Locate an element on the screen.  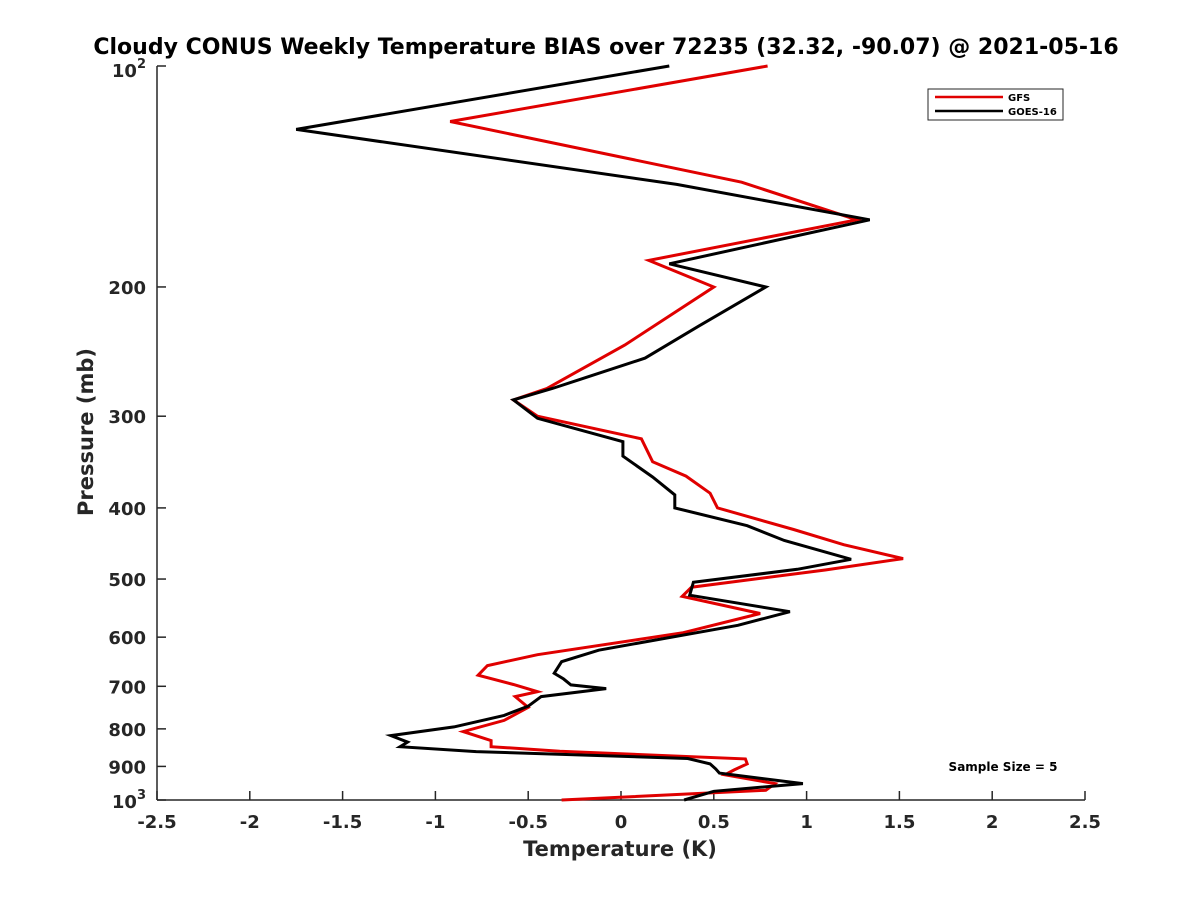
legend-box is located at coordinates (995, 104).